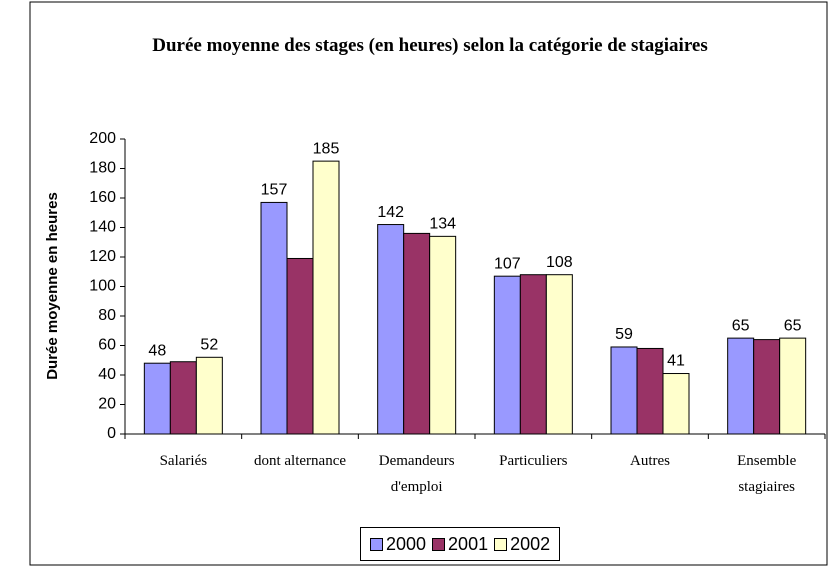  I want to click on legend-label: 2000, so click(406, 543).